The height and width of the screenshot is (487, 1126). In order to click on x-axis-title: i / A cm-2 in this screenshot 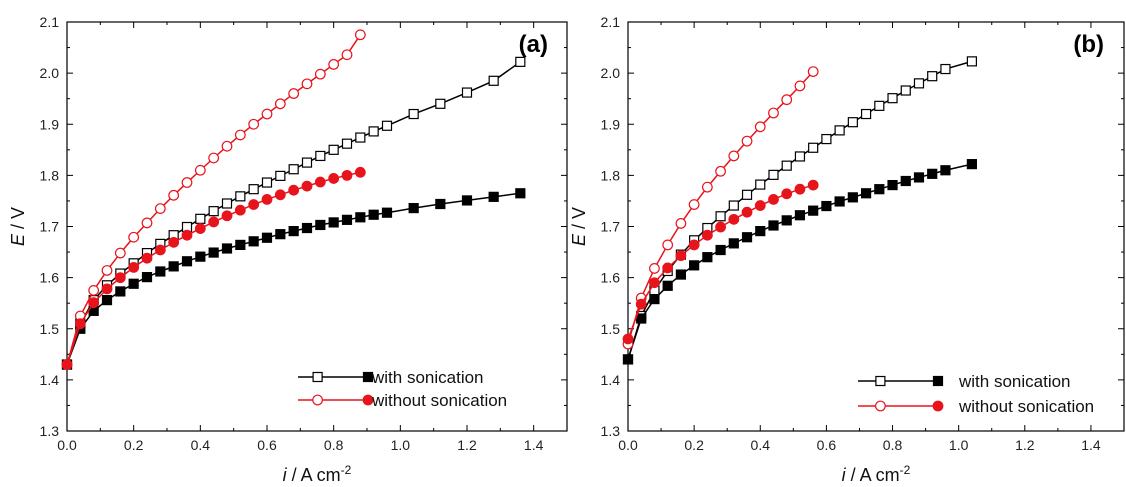, I will do `click(876, 474)`.